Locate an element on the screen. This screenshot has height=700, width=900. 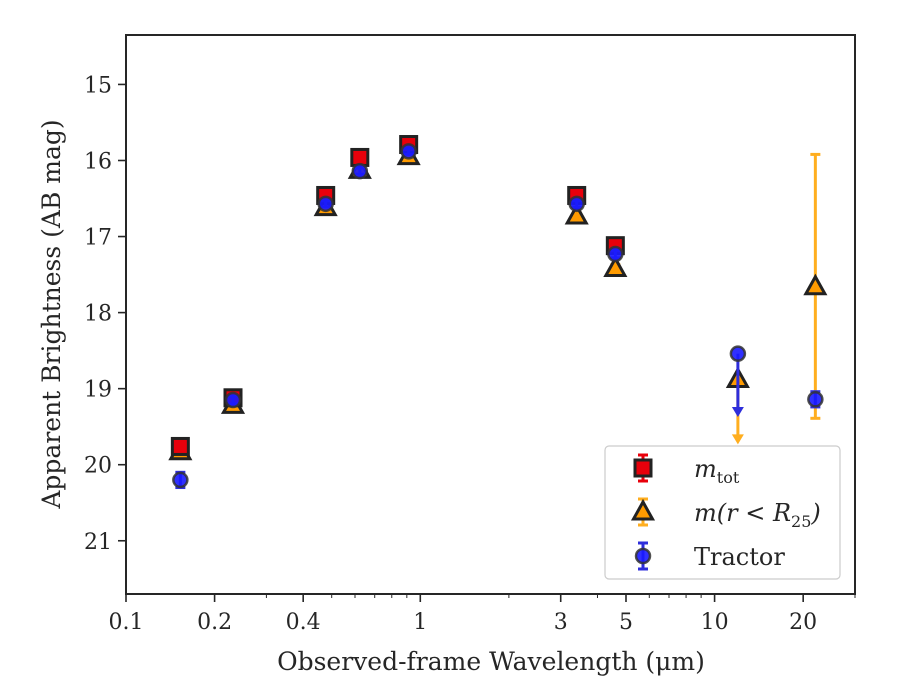
y-tick-label: 17 is located at coordinates (98, 238).